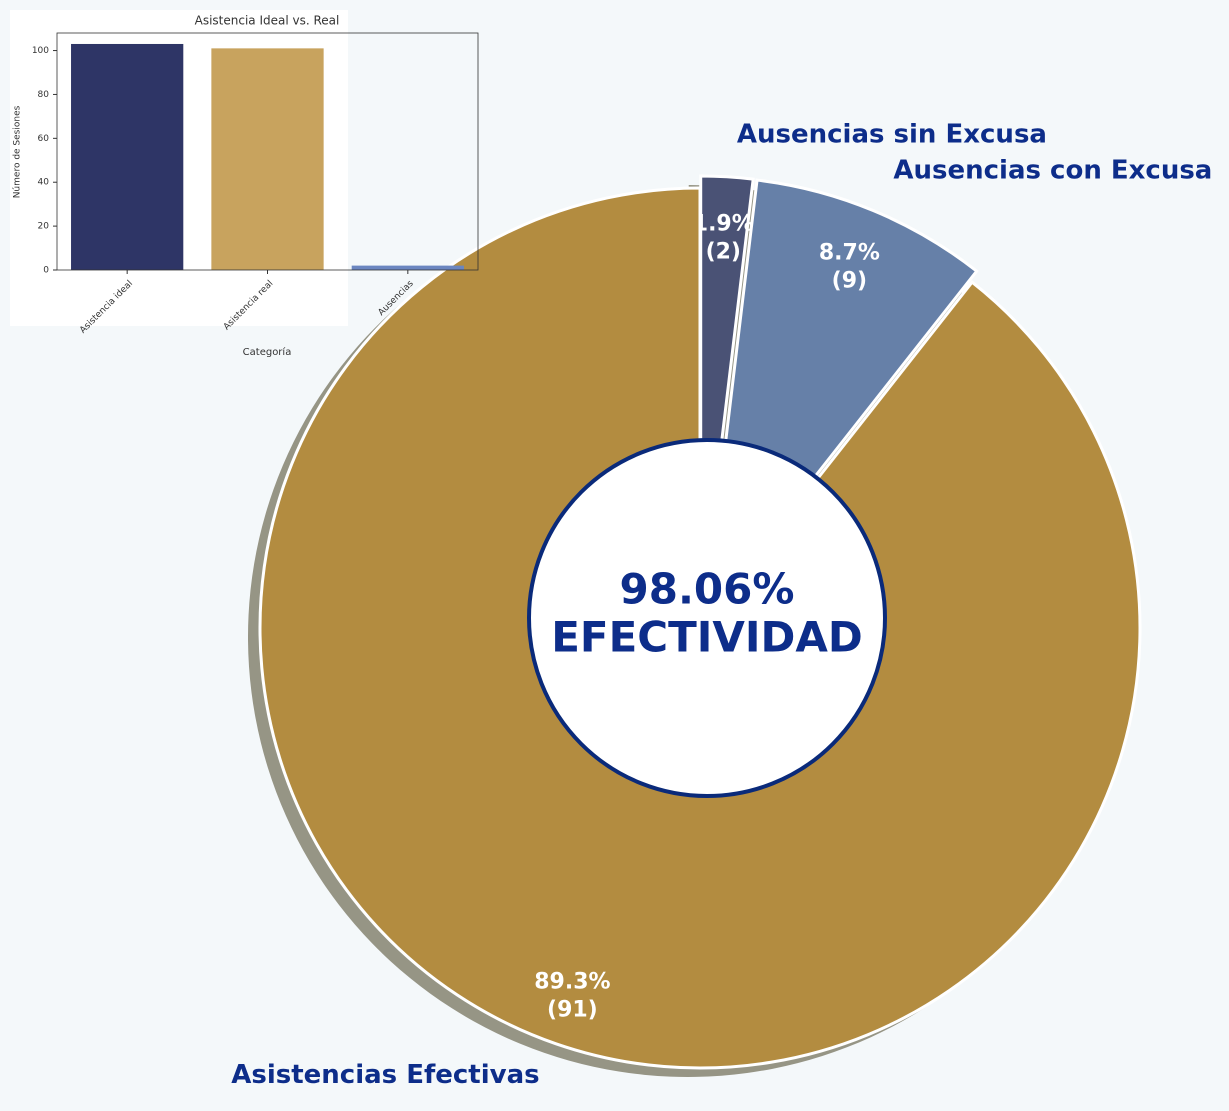 This screenshot has width=1229, height=1111. Describe the element at coordinates (40, 51) in the screenshot. I see `y-tick-label: 100` at that location.